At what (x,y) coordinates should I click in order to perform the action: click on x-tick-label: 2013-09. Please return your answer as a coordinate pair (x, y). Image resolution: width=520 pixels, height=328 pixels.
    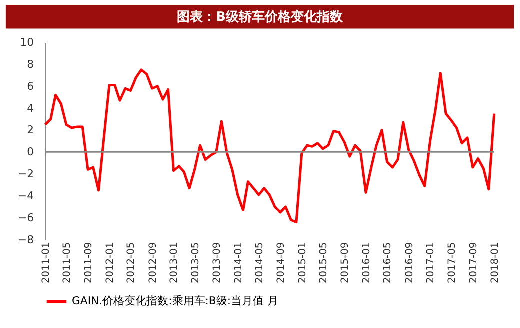
    Looking at the image, I should click on (217, 263).